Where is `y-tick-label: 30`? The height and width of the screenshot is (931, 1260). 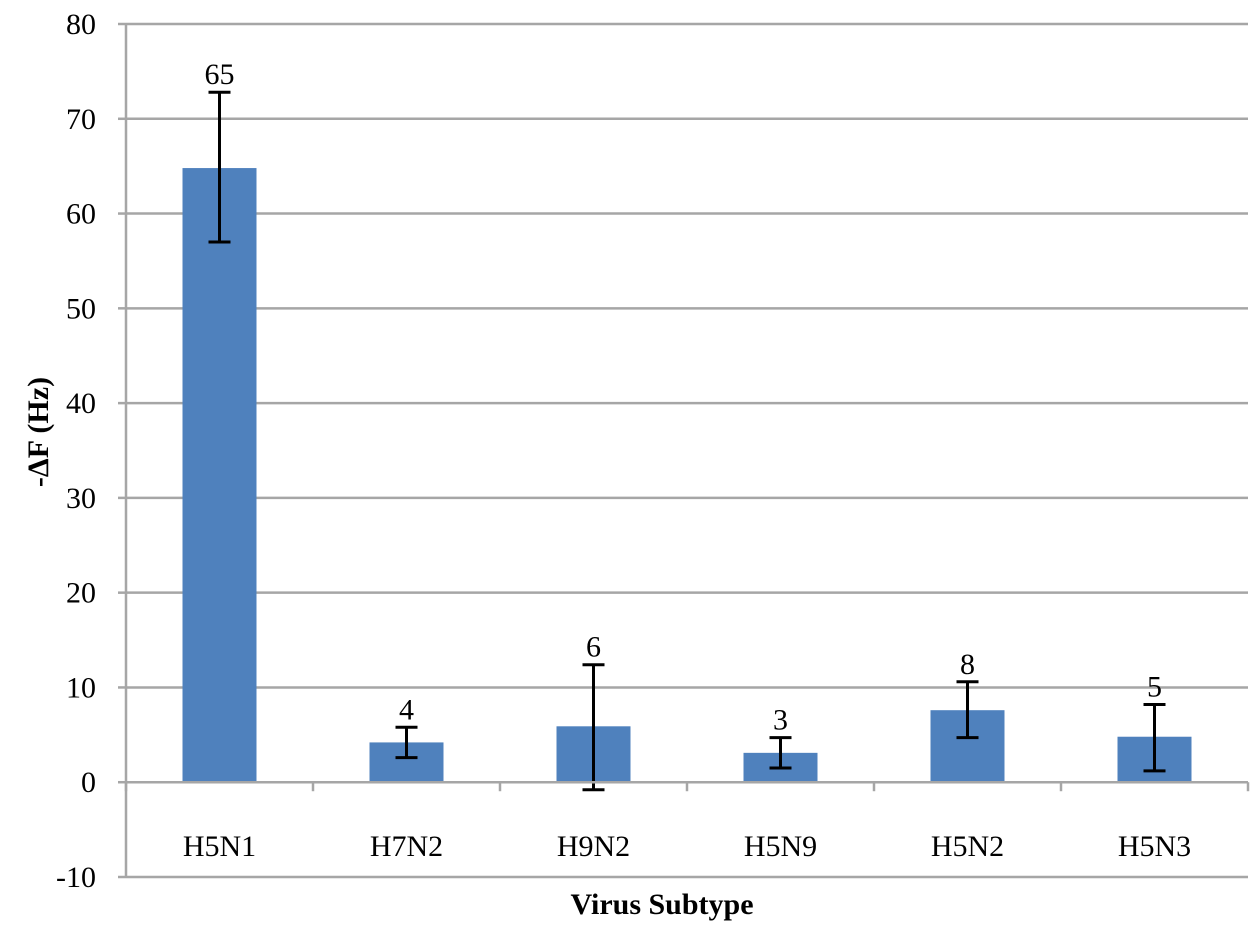
y-tick-label: 30 is located at coordinates (81, 498).